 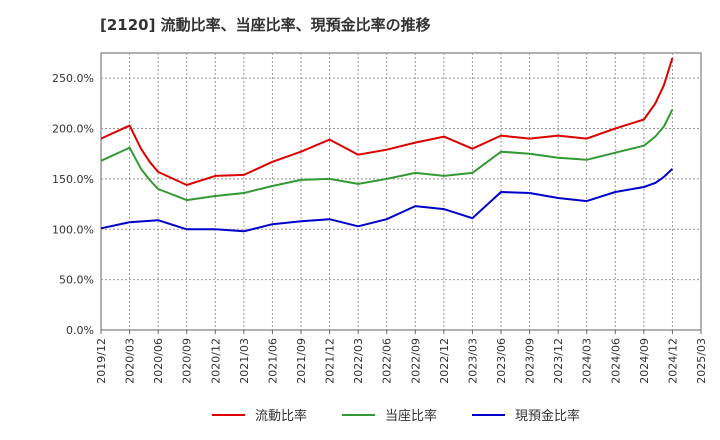 What do you see at coordinates (444, 361) in the screenshot?
I see `x-tick-label: 2022/12` at bounding box center [444, 361].